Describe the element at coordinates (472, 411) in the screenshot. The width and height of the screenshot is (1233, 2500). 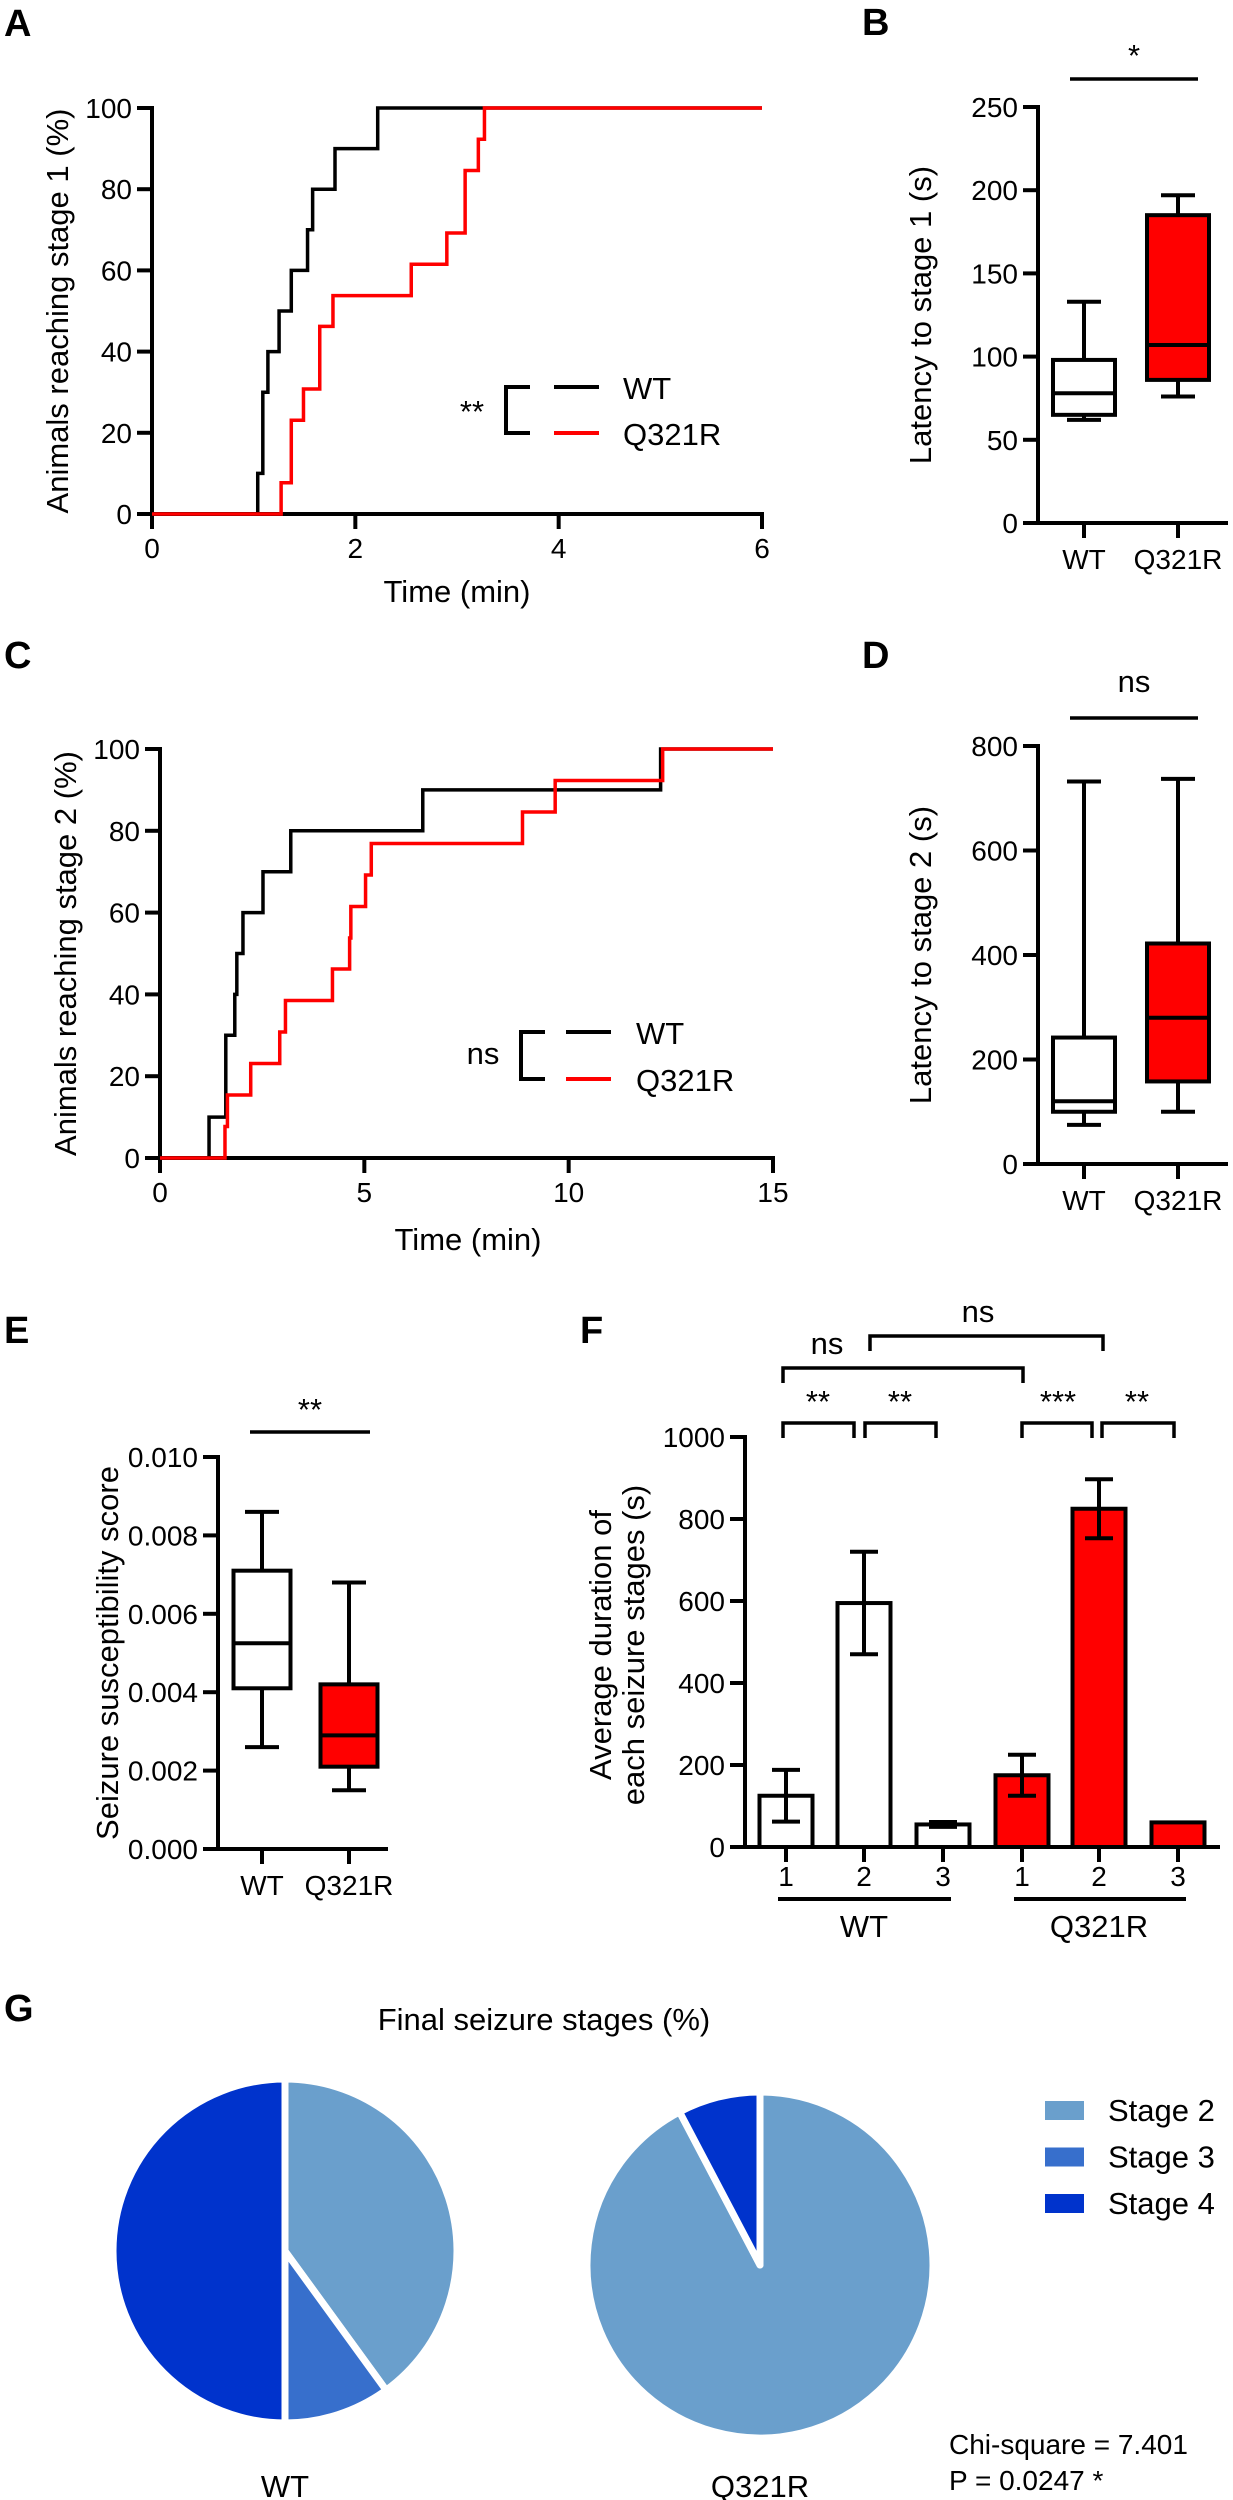
I see `legend-significance: **` at that location.